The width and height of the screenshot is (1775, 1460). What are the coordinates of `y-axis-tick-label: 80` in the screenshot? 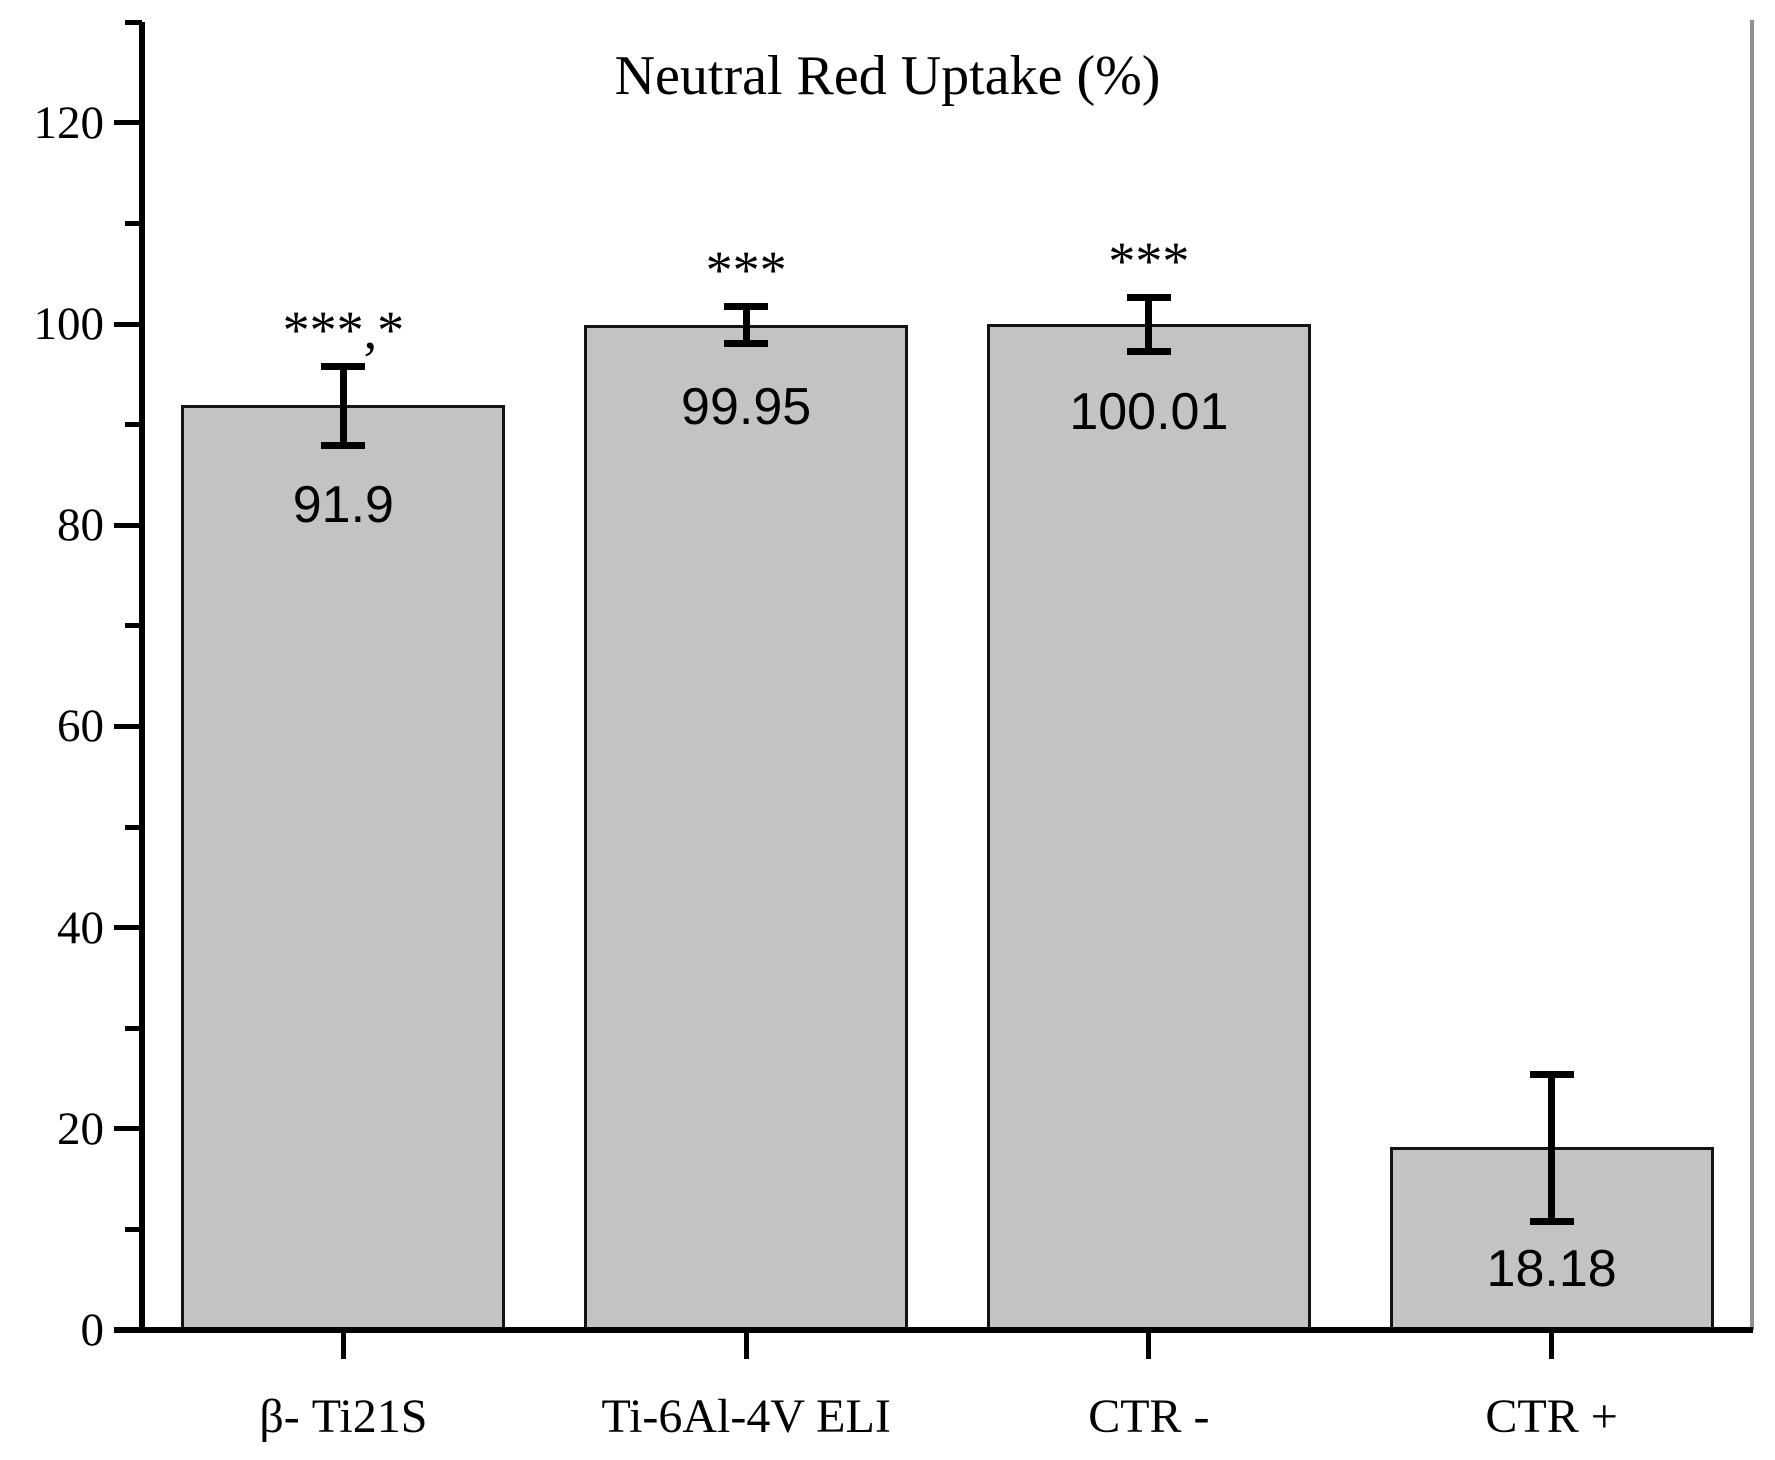 It's located at (80, 525).